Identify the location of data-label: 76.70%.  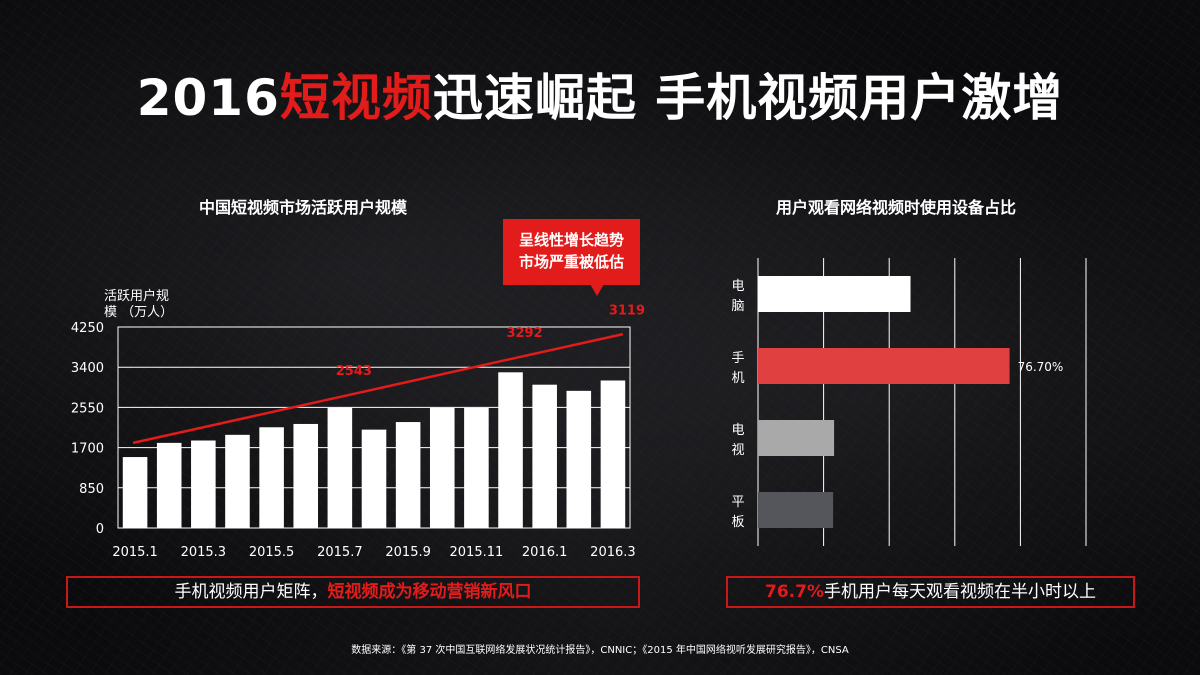
(1041, 367).